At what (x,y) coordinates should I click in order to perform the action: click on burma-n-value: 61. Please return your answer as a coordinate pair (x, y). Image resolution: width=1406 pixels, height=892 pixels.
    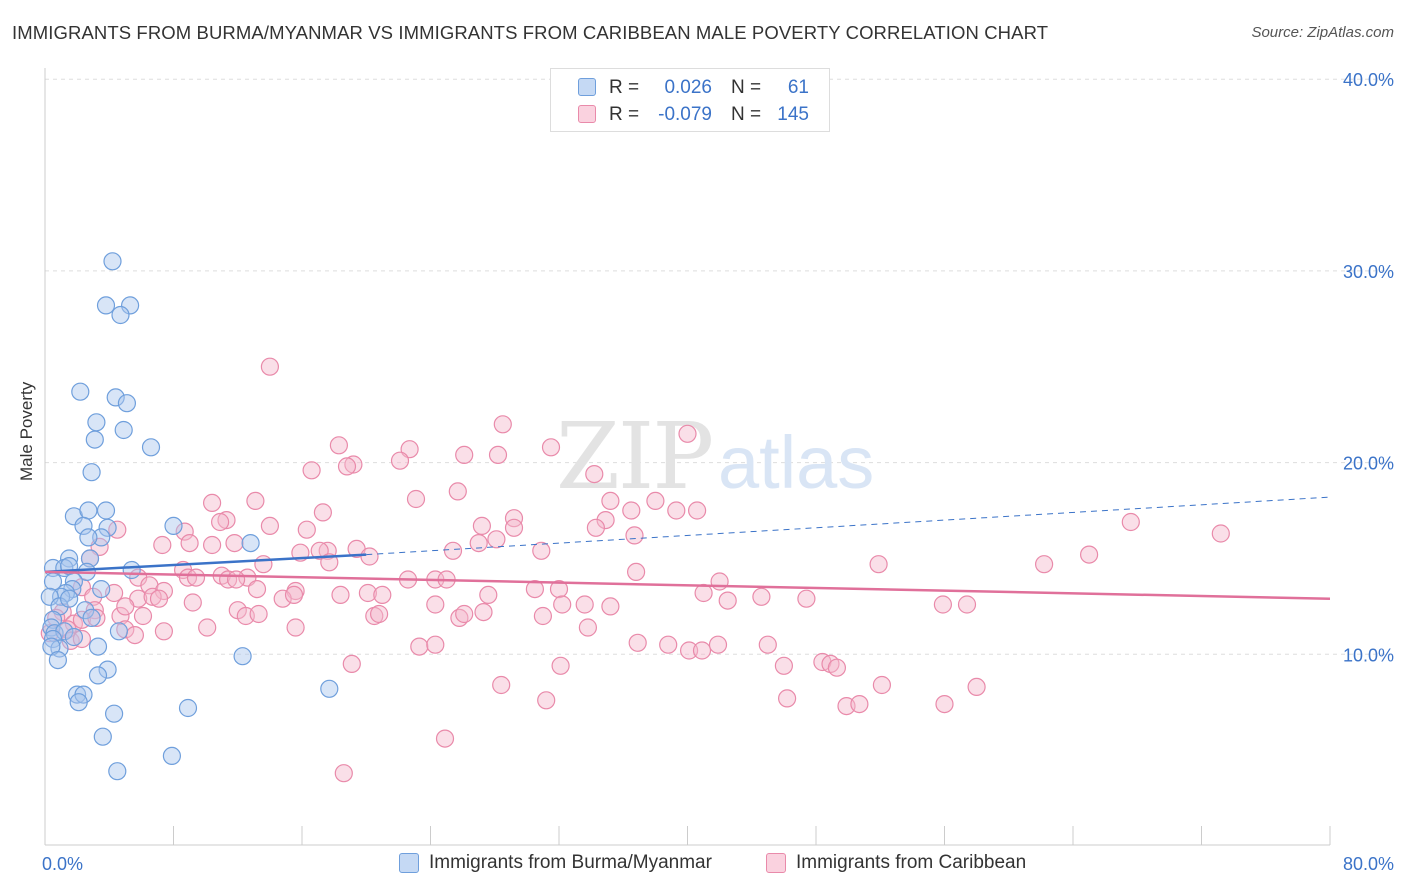
    Looking at the image, I should click on (798, 87).